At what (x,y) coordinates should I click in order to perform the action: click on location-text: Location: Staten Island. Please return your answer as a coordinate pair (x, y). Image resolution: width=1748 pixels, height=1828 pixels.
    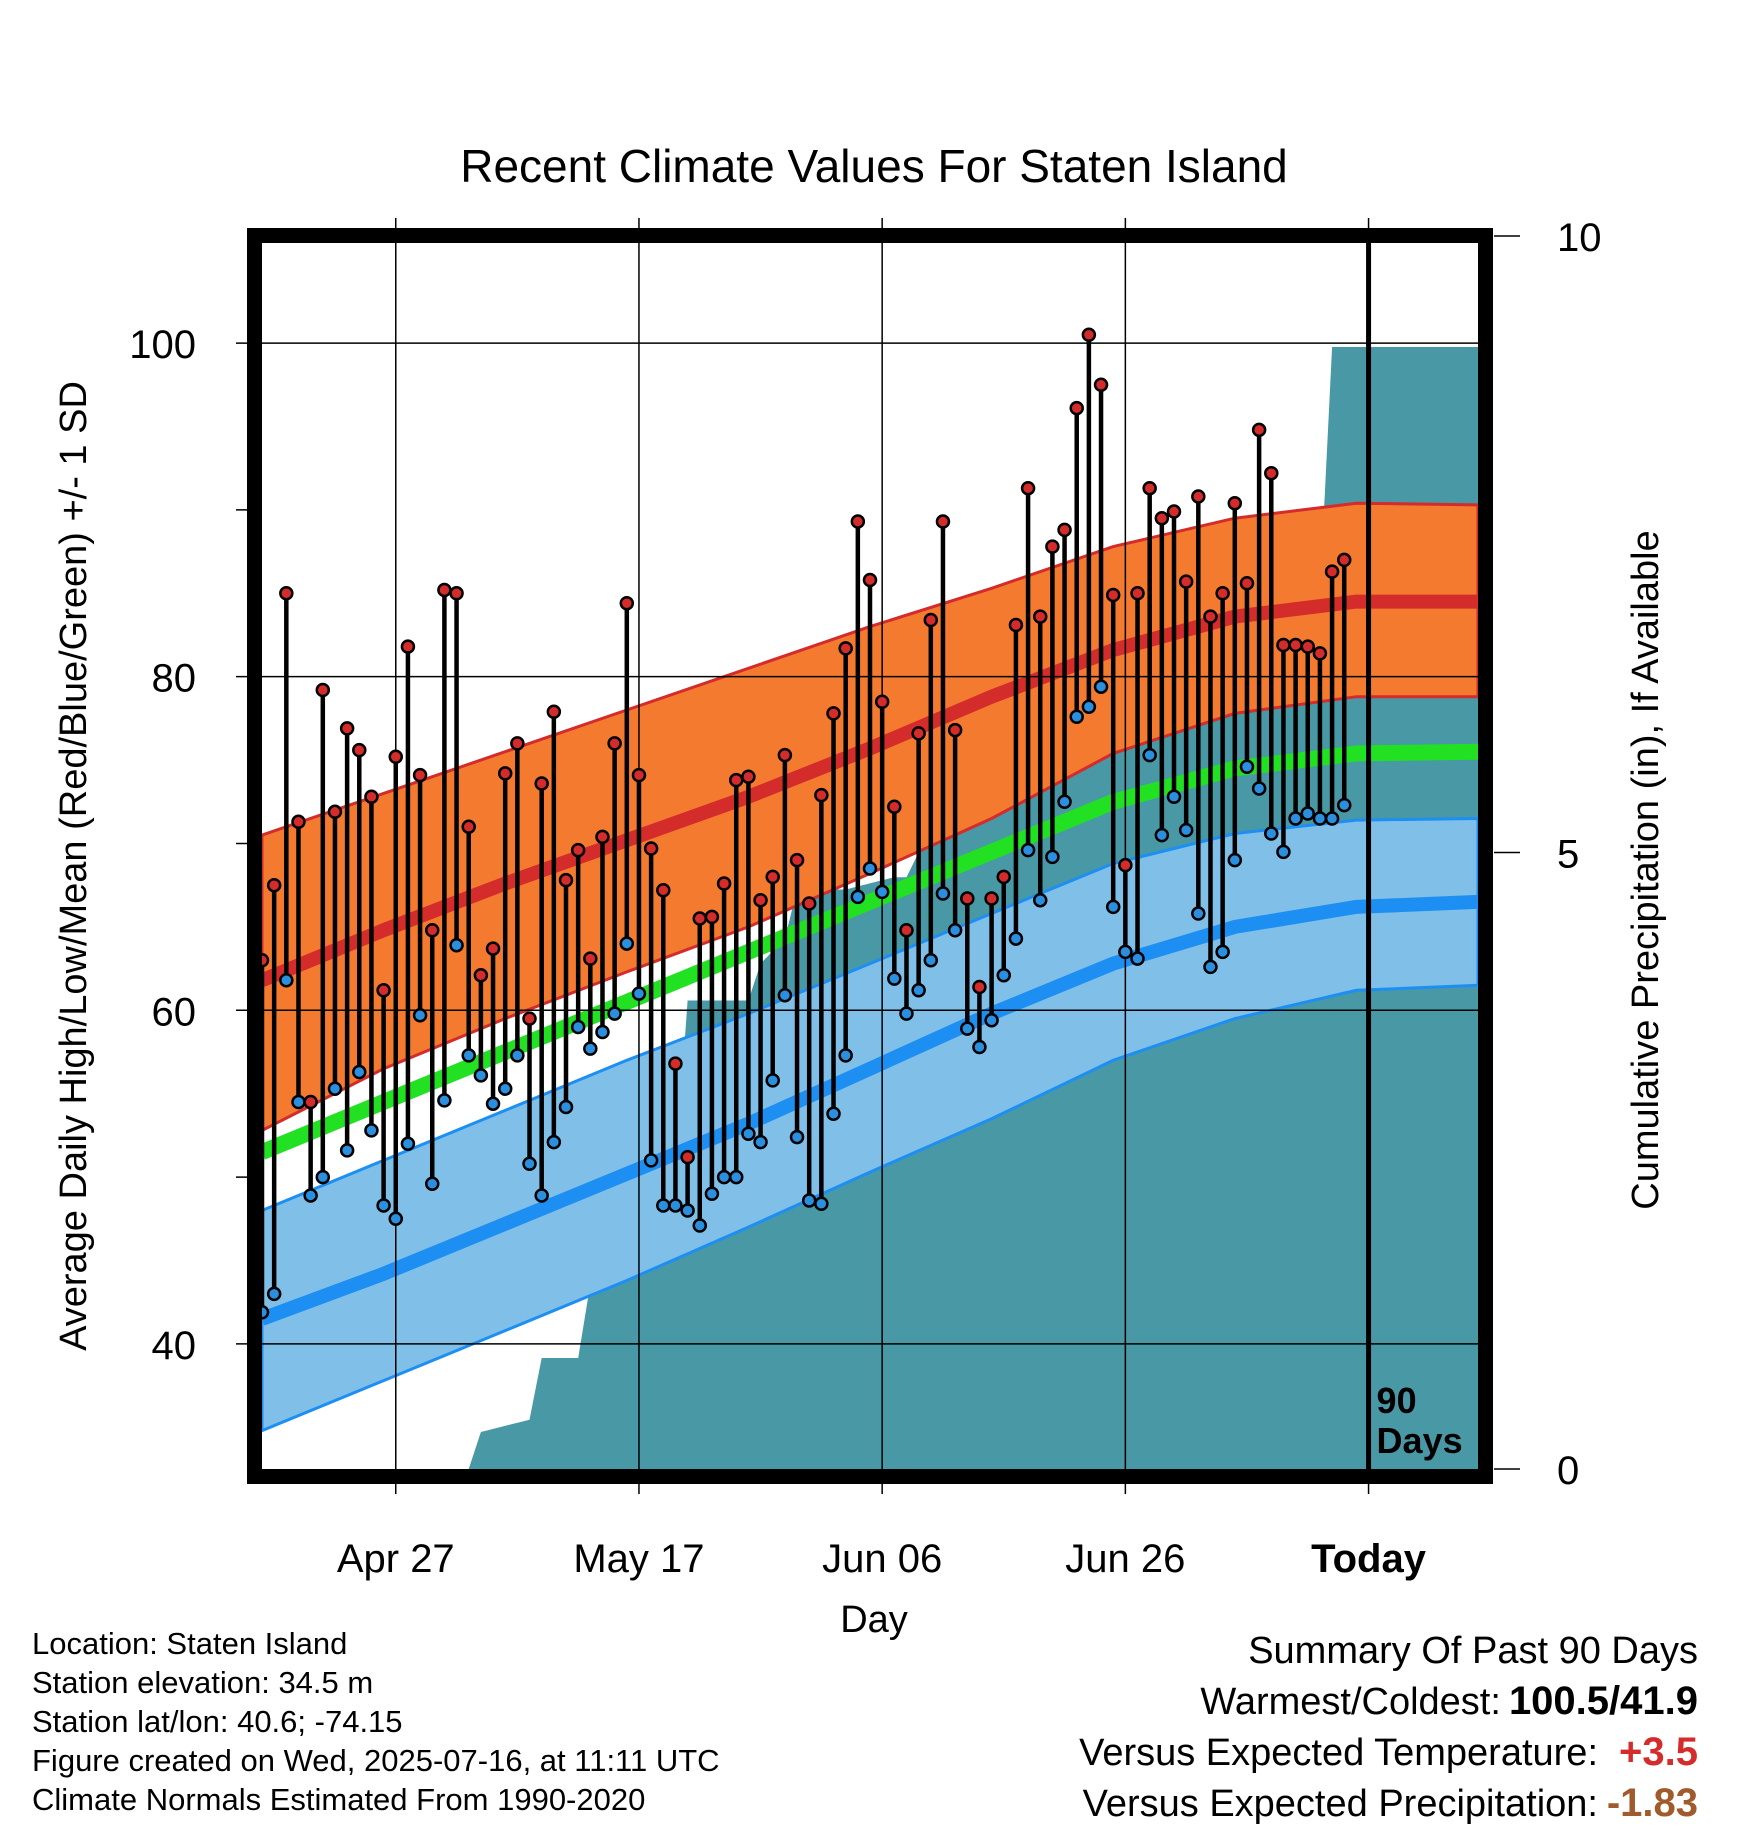
    Looking at the image, I should click on (190, 1643).